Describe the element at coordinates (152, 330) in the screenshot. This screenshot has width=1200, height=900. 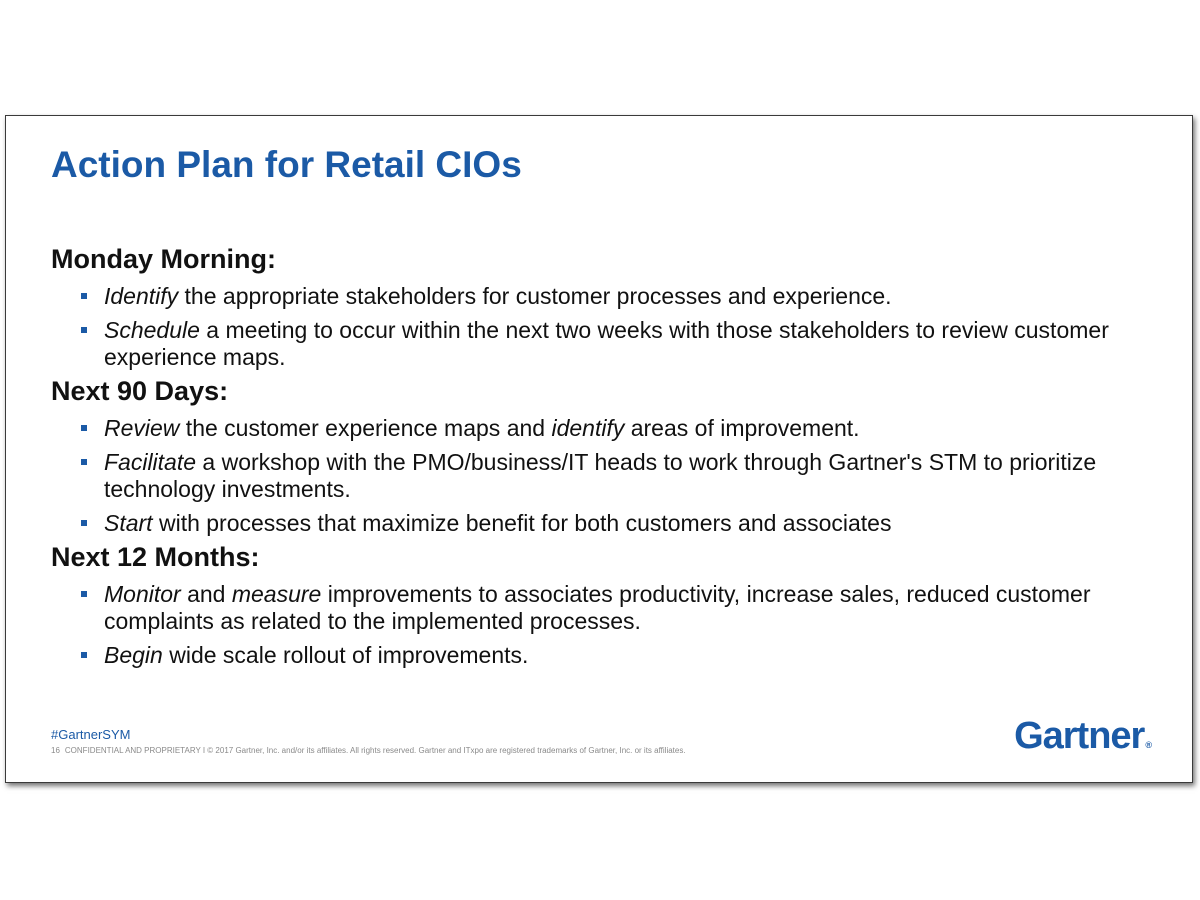
I see `action-verb: Schedule` at that location.